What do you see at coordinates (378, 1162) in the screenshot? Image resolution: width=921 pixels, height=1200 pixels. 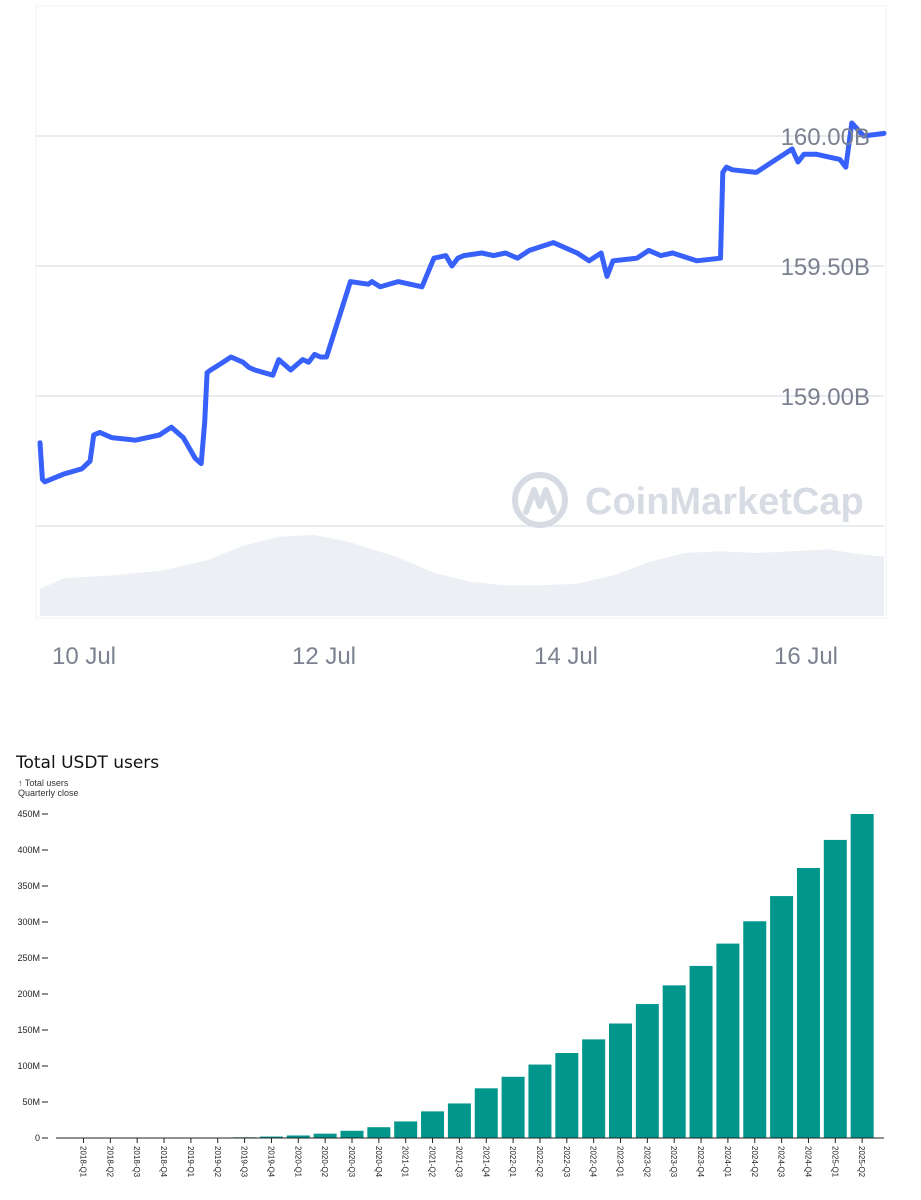 I see `x-tick-label: 2020-Q4` at bounding box center [378, 1162].